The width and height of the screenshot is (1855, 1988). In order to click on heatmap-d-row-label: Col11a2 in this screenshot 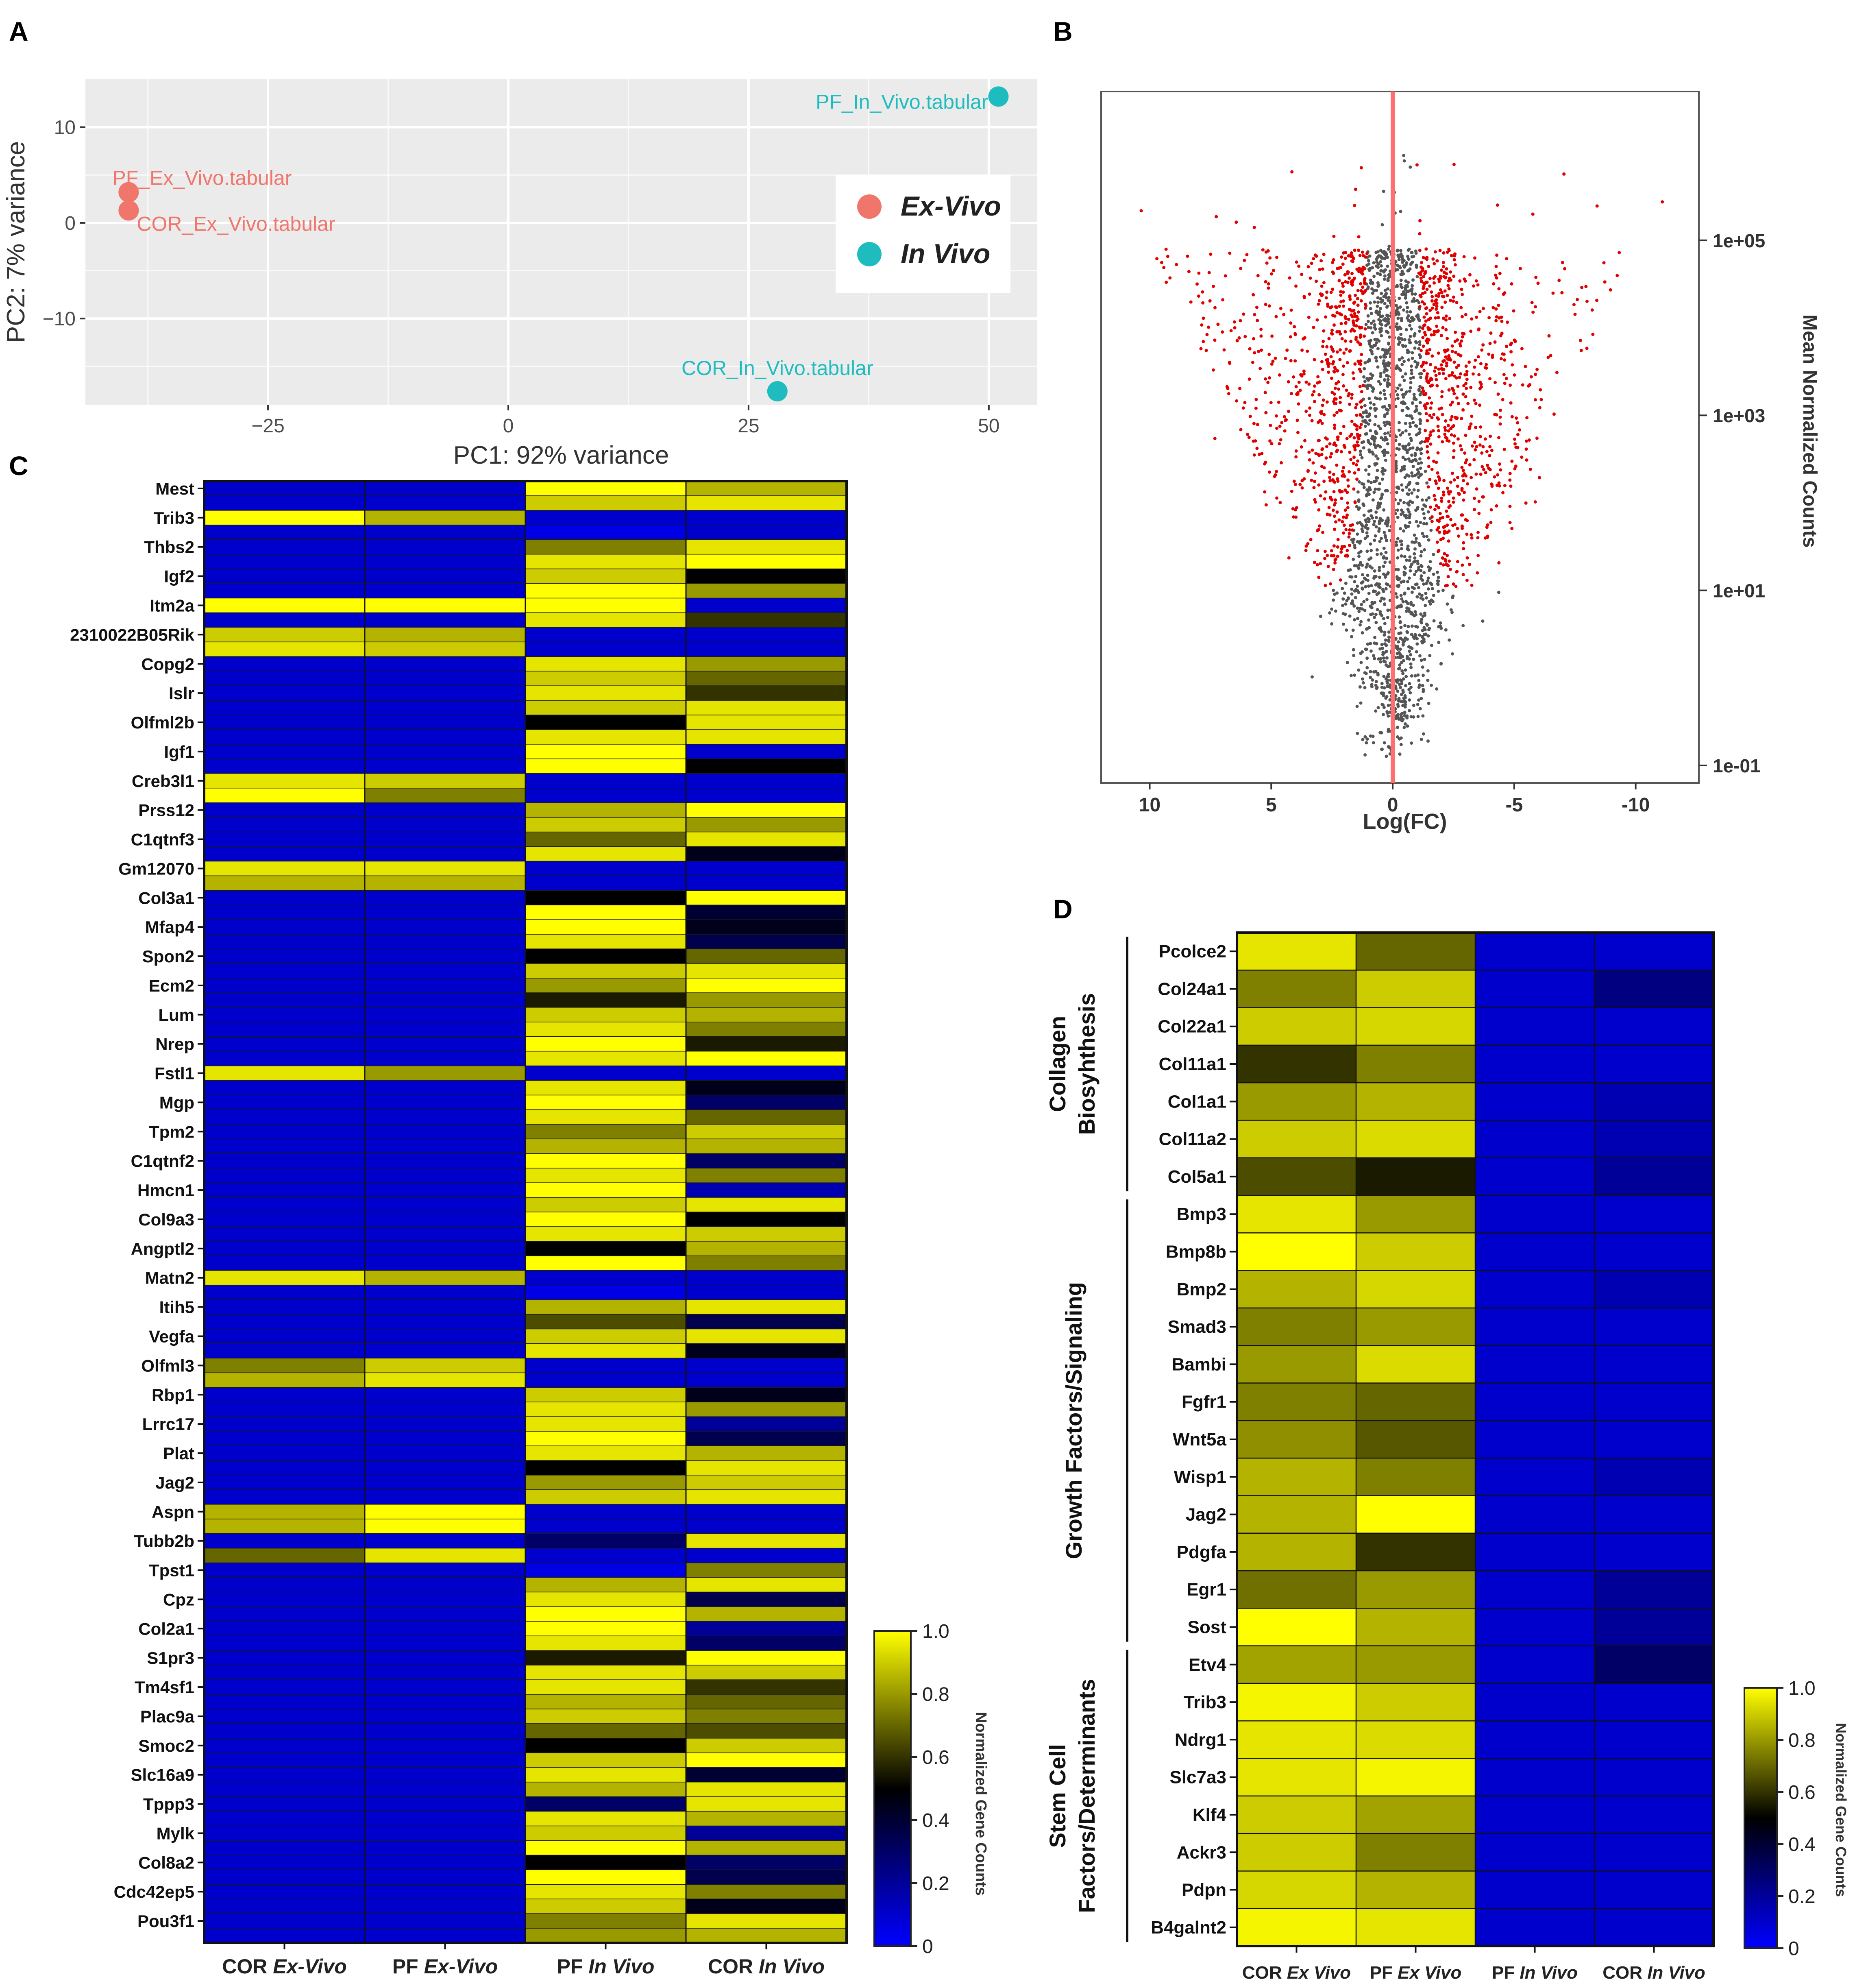, I will do `click(1192, 1139)`.